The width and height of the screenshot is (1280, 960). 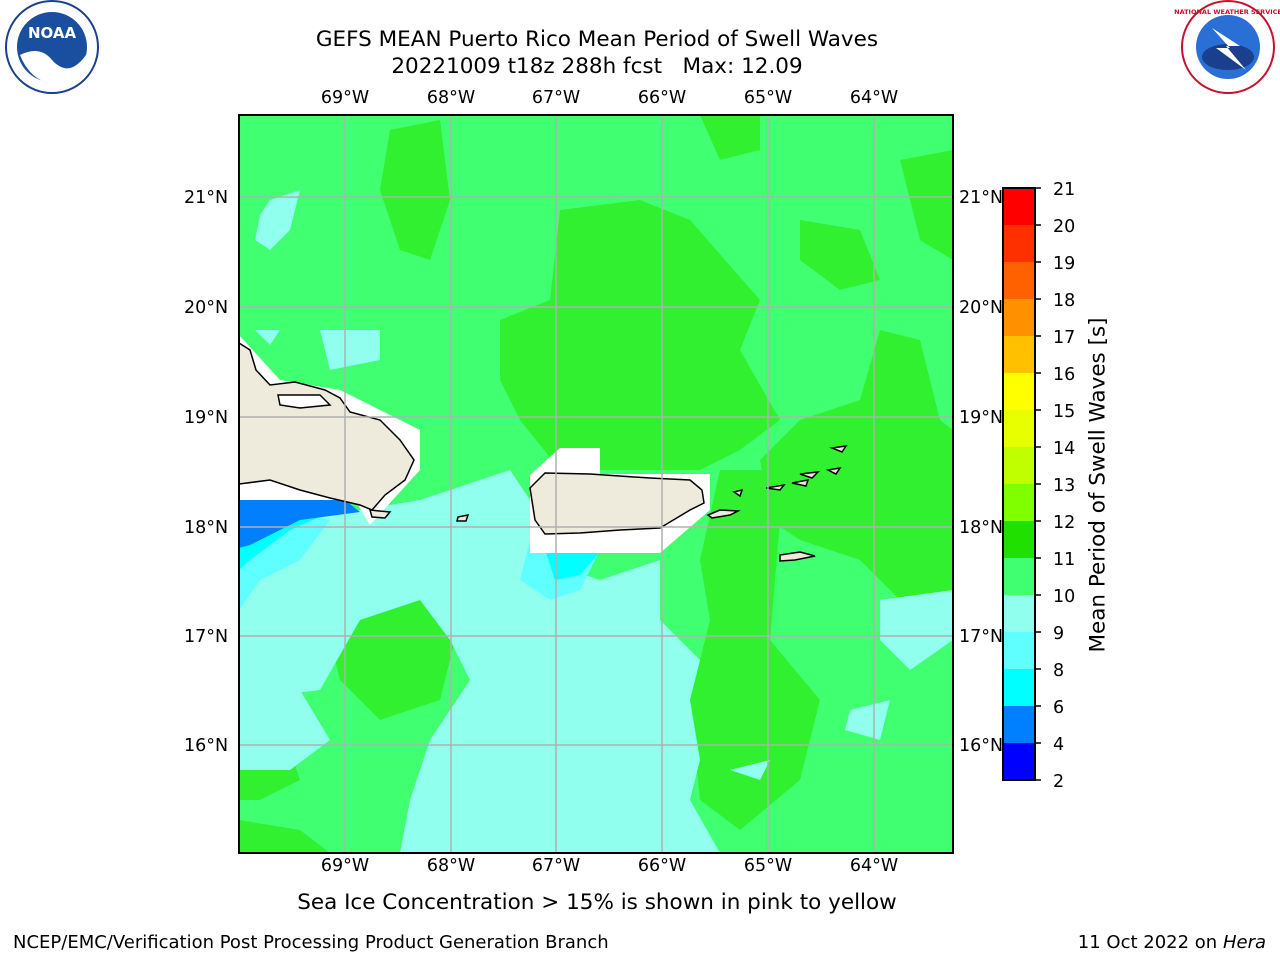 I want to click on colorbar, so click(x=1021, y=484).